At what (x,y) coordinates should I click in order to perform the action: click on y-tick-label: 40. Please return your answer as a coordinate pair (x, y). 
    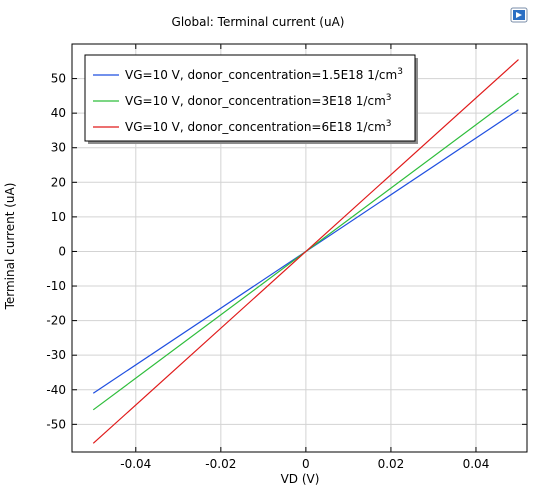
    Looking at the image, I should click on (58, 113).